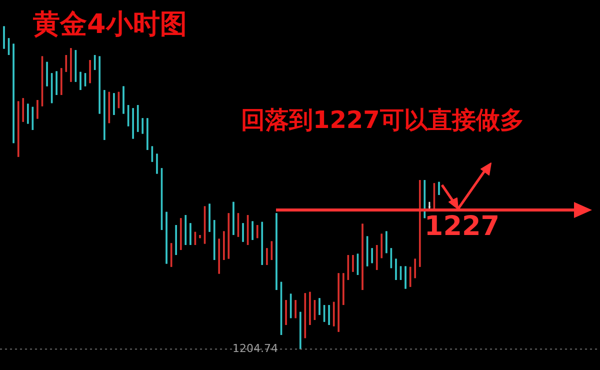  I want to click on ref-line-label: 1227, so click(462, 226).